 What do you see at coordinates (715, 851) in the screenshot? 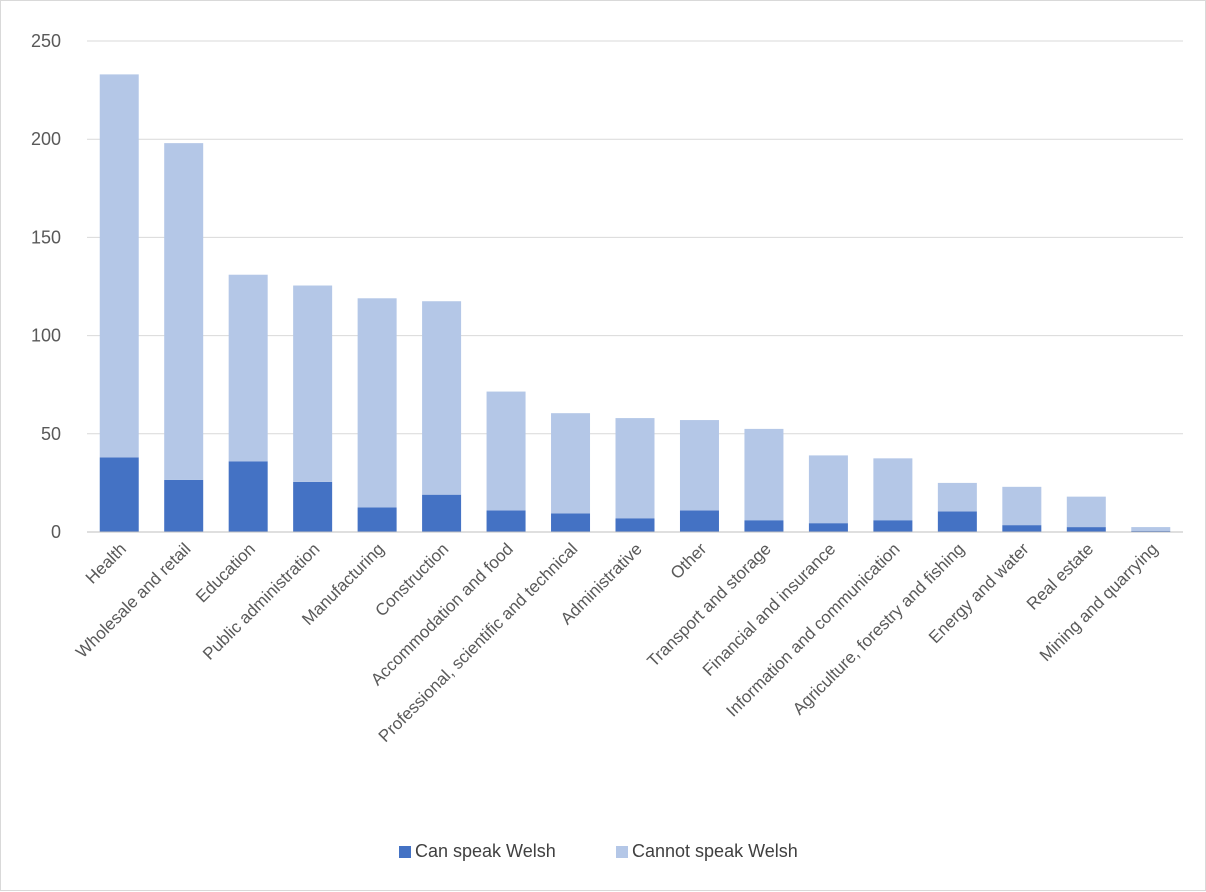
I see `legend-label: Cannot speak Welsh` at bounding box center [715, 851].